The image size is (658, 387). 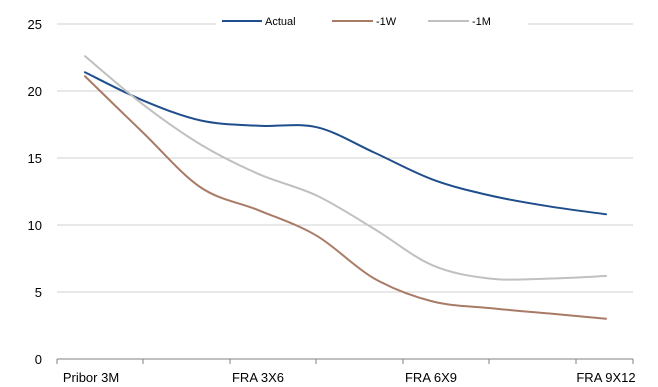 I want to click on y-tick-label: 20, so click(x=35, y=91).